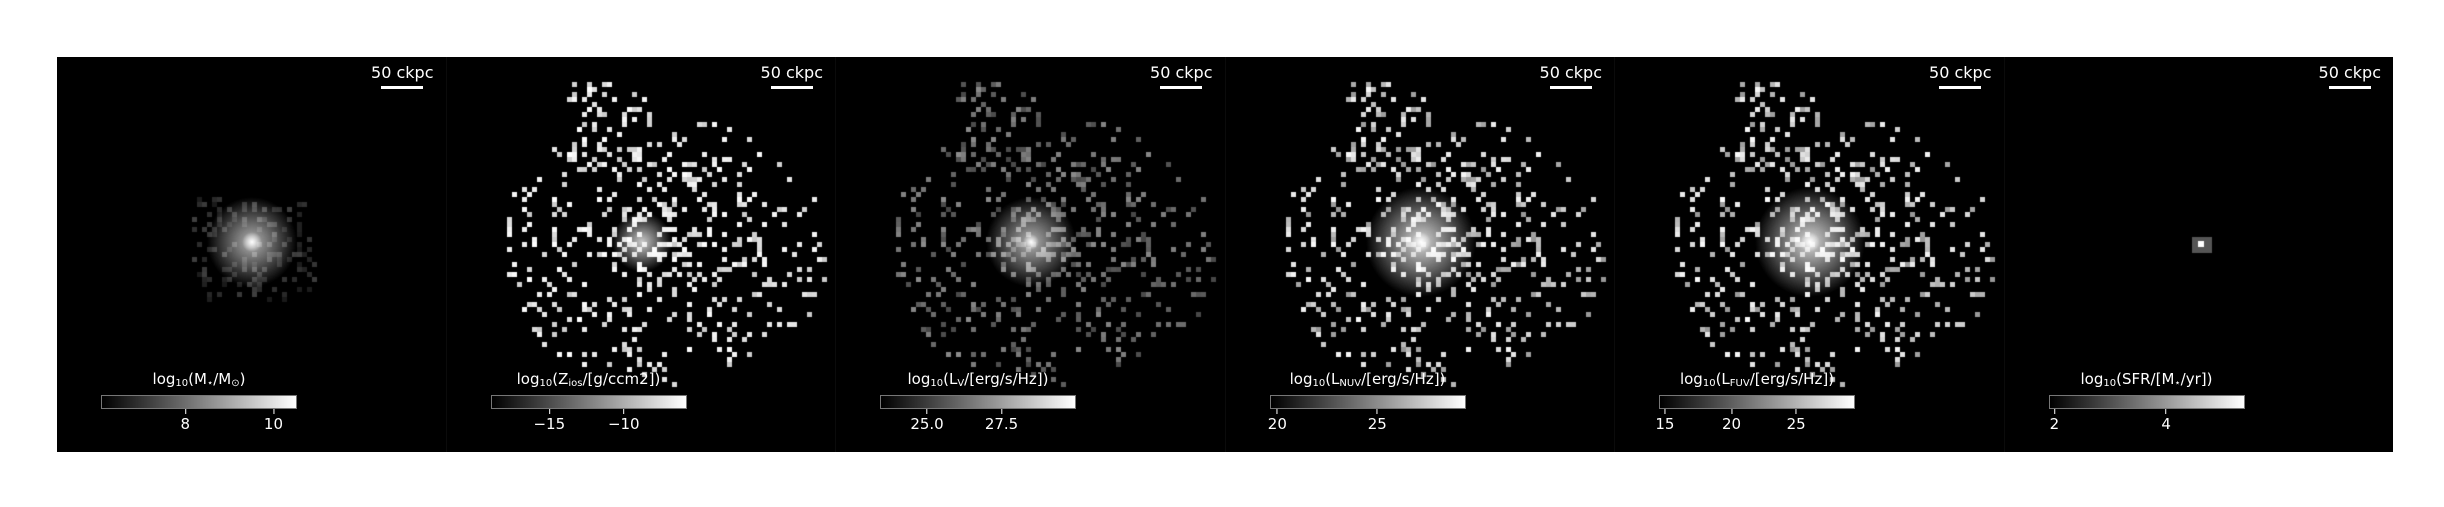  What do you see at coordinates (1739, 383) in the screenshot?
I see `colorbar-title-sub: FUV` at bounding box center [1739, 383].